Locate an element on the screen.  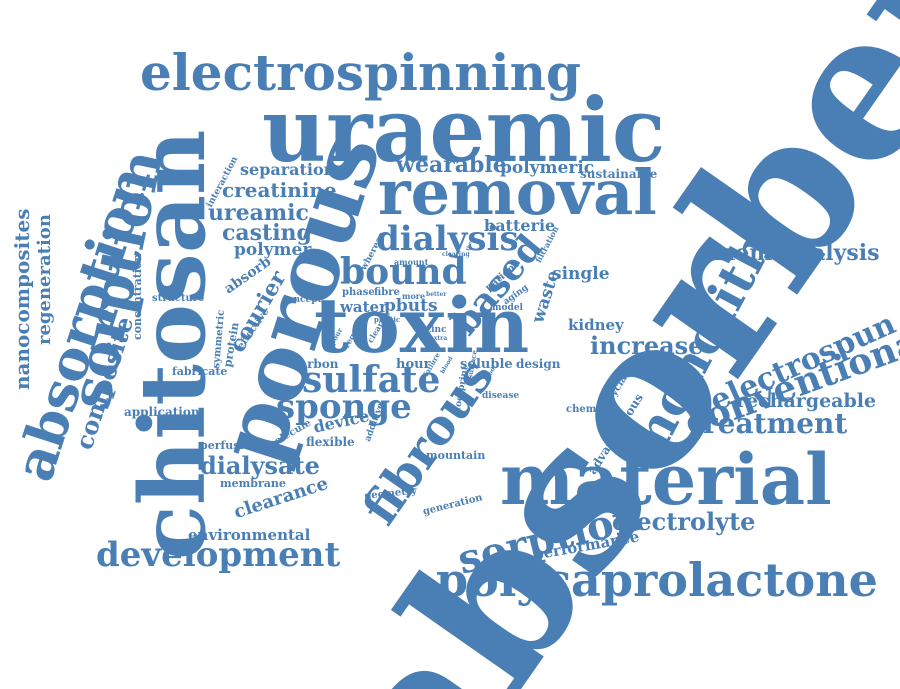
word-zinc: zinc is located at coordinates (436, 330).